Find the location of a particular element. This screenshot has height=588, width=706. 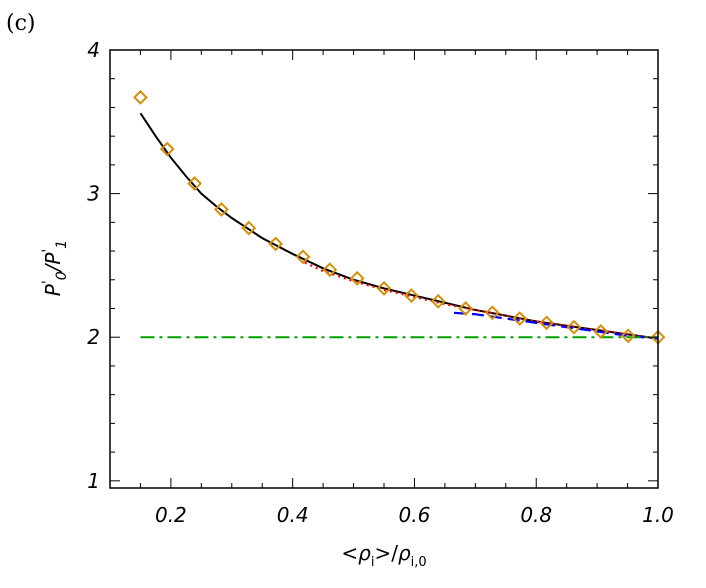

y-axis-label: P'0/P'1 is located at coordinates (55, 268).